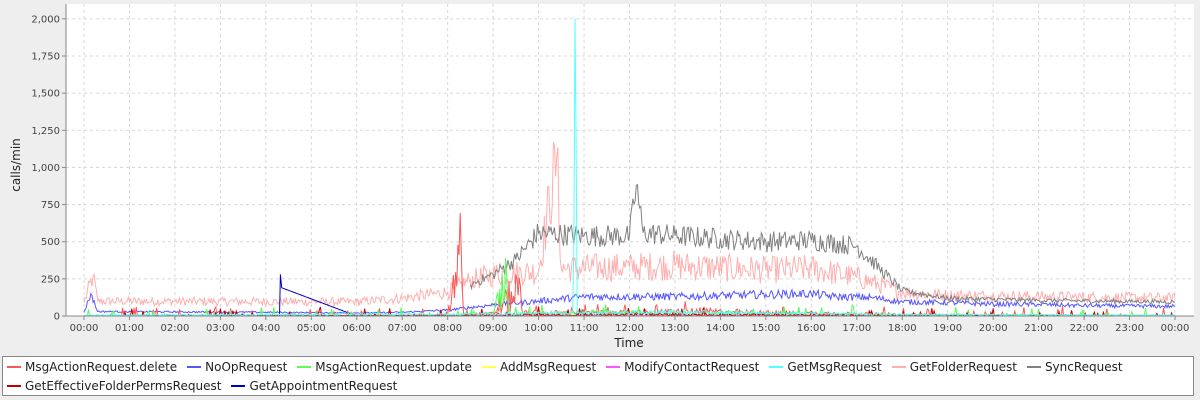 The width and height of the screenshot is (1200, 400). I want to click on legend-label: MsgActionRequest.update, so click(393, 366).